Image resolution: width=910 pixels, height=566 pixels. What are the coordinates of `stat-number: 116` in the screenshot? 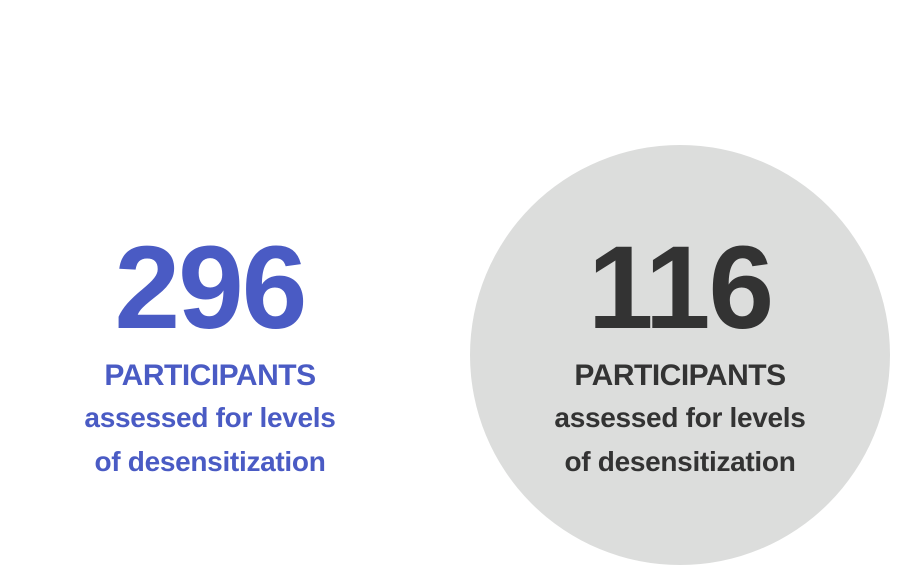 It's located at (680, 288).